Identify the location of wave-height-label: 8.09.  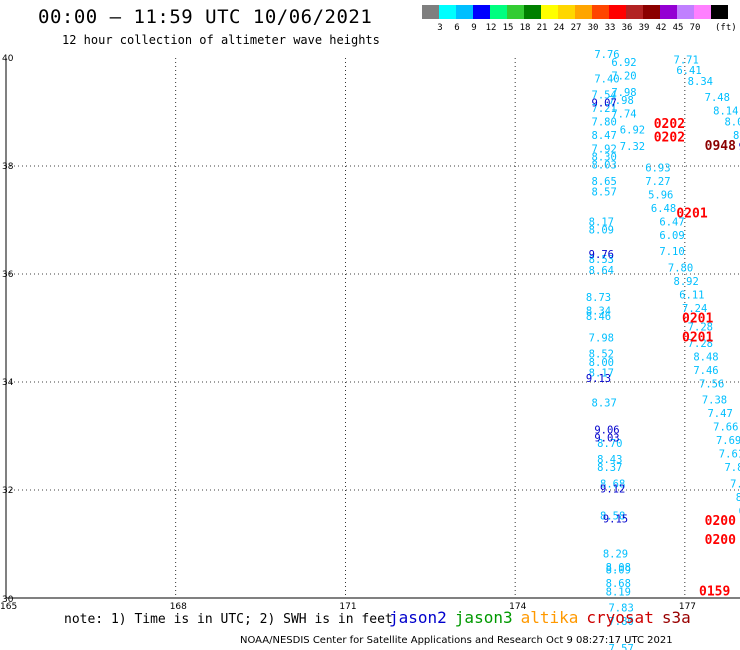
(601, 231).